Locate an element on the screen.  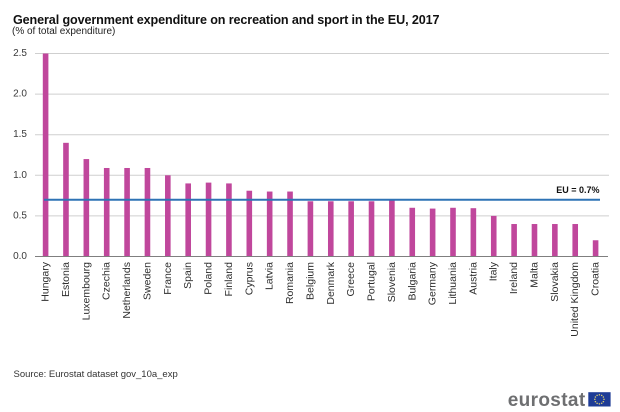
svg-text: Netherlands is located at coordinates (127, 290).